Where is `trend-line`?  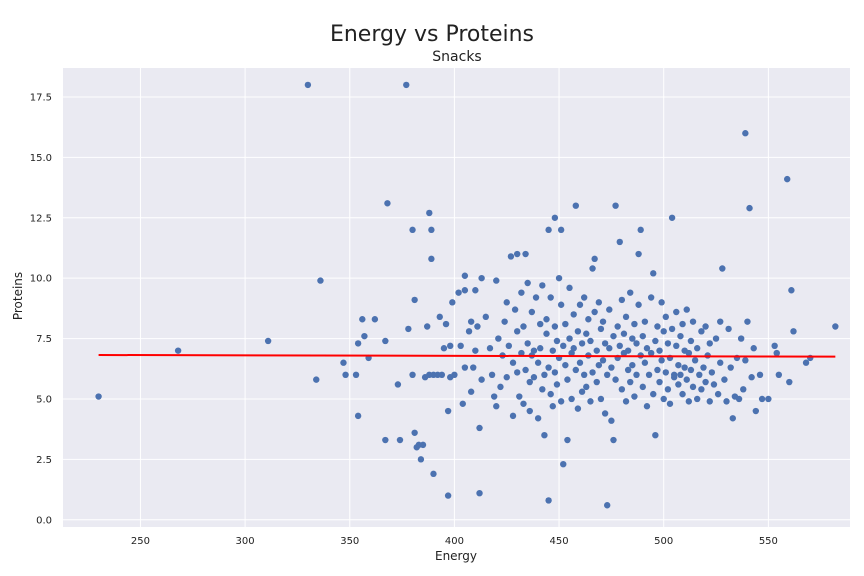 trend-line is located at coordinates (467, 355).